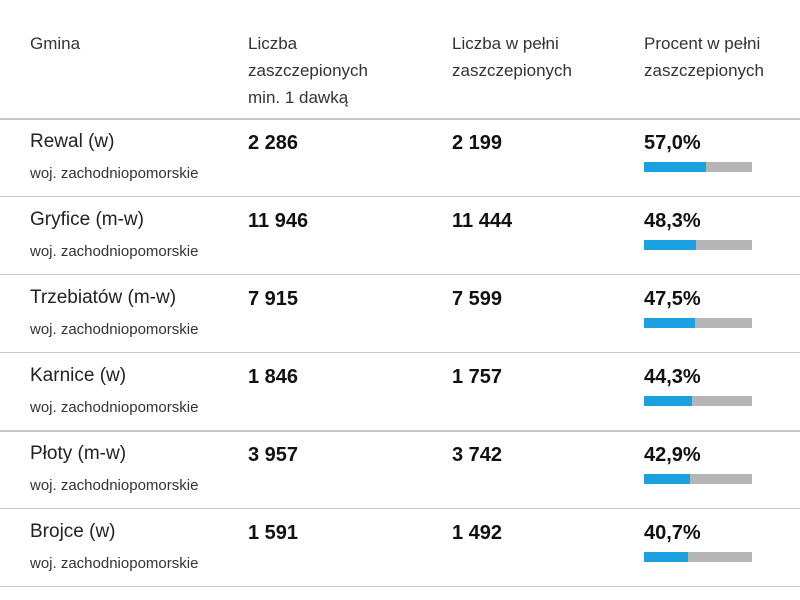 This screenshot has height=600, width=800. Describe the element at coordinates (672, 377) in the screenshot. I see `percent-value: 44,3%` at that location.